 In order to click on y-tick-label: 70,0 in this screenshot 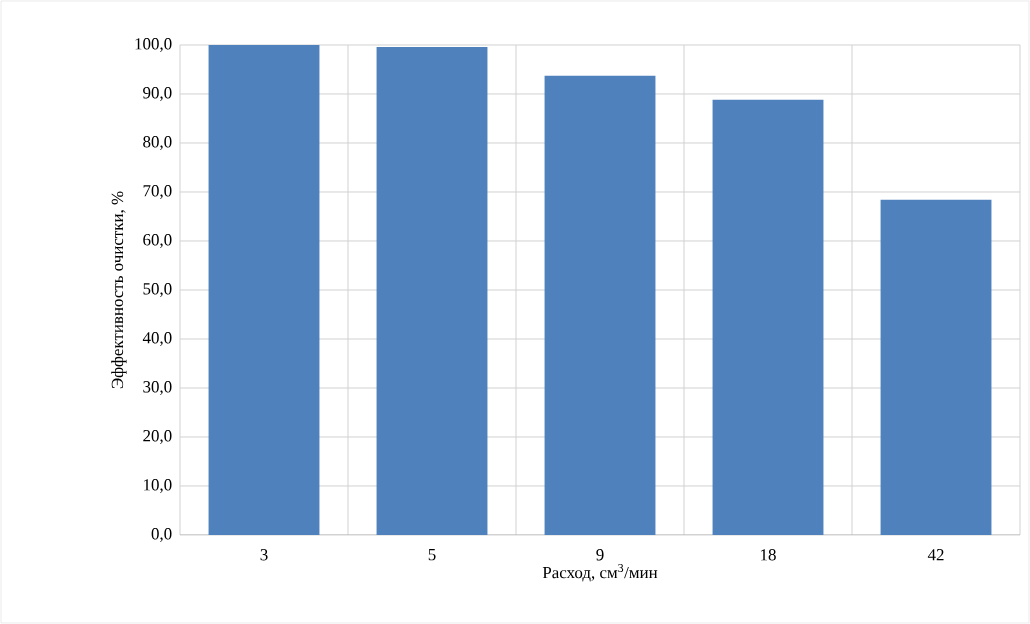, I will do `click(157, 192)`.